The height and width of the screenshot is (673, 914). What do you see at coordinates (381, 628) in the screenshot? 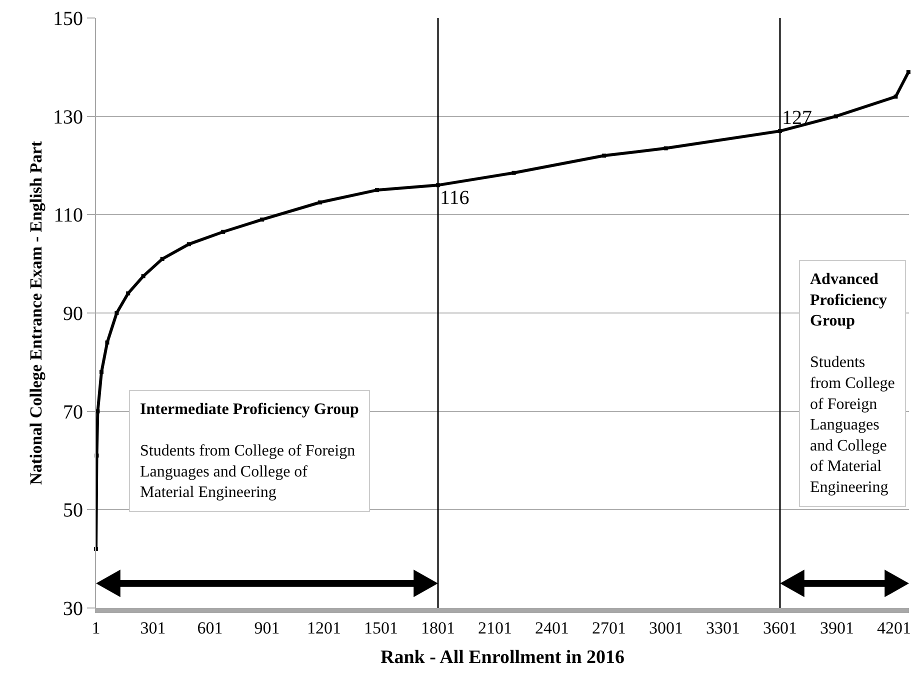
I see `x-tick-label: 1501` at bounding box center [381, 628].